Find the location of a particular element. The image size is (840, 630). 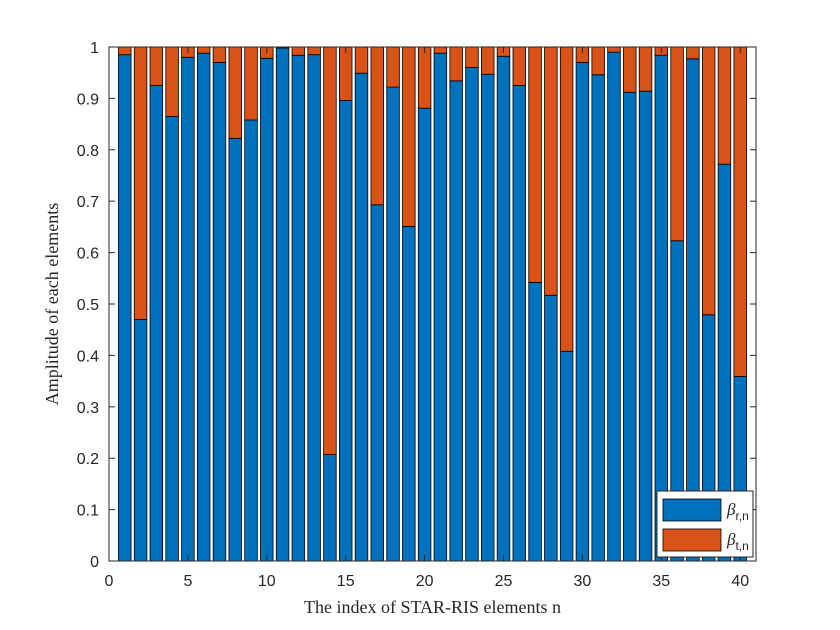

legend-label-rn: βr,n is located at coordinates (737, 511).